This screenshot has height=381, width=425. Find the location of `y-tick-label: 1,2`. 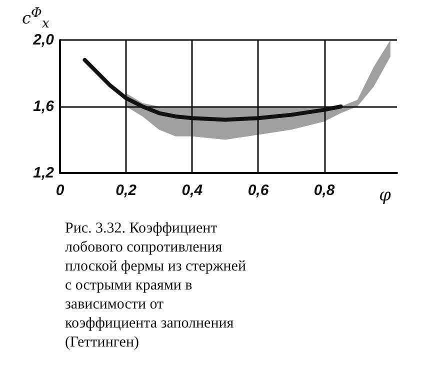

y-tick-label: 1,2 is located at coordinates (44, 173).